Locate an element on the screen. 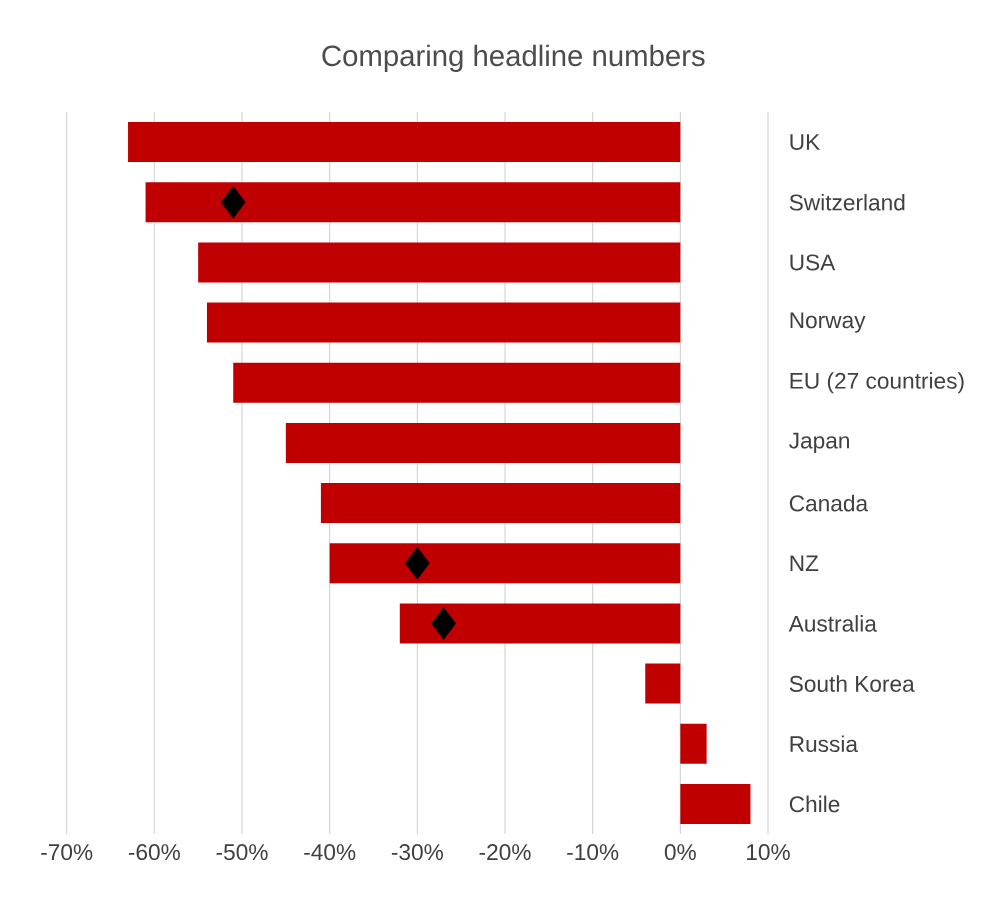 Image resolution: width=1006 pixels, height=897 pixels. x-tick-label: -20% is located at coordinates (505, 852).